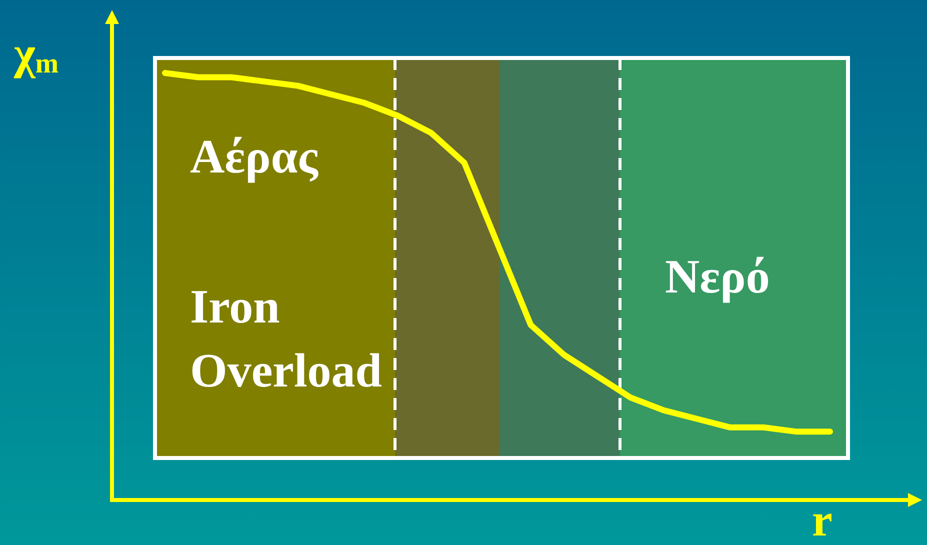 The image size is (927, 545). I want to click on annotation: Iron Overload, so click(286, 339).